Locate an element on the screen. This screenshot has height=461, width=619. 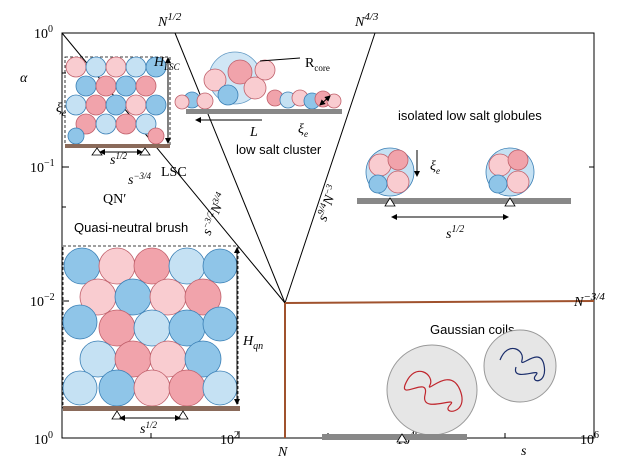
inset-lsc-brush is located at coordinates (117, 106).